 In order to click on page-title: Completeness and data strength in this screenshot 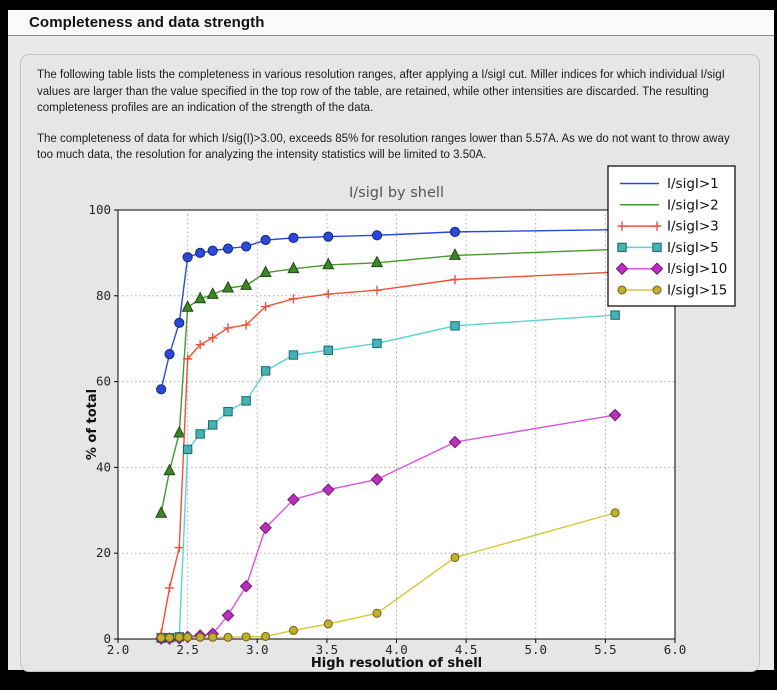, I will do `click(147, 22)`.